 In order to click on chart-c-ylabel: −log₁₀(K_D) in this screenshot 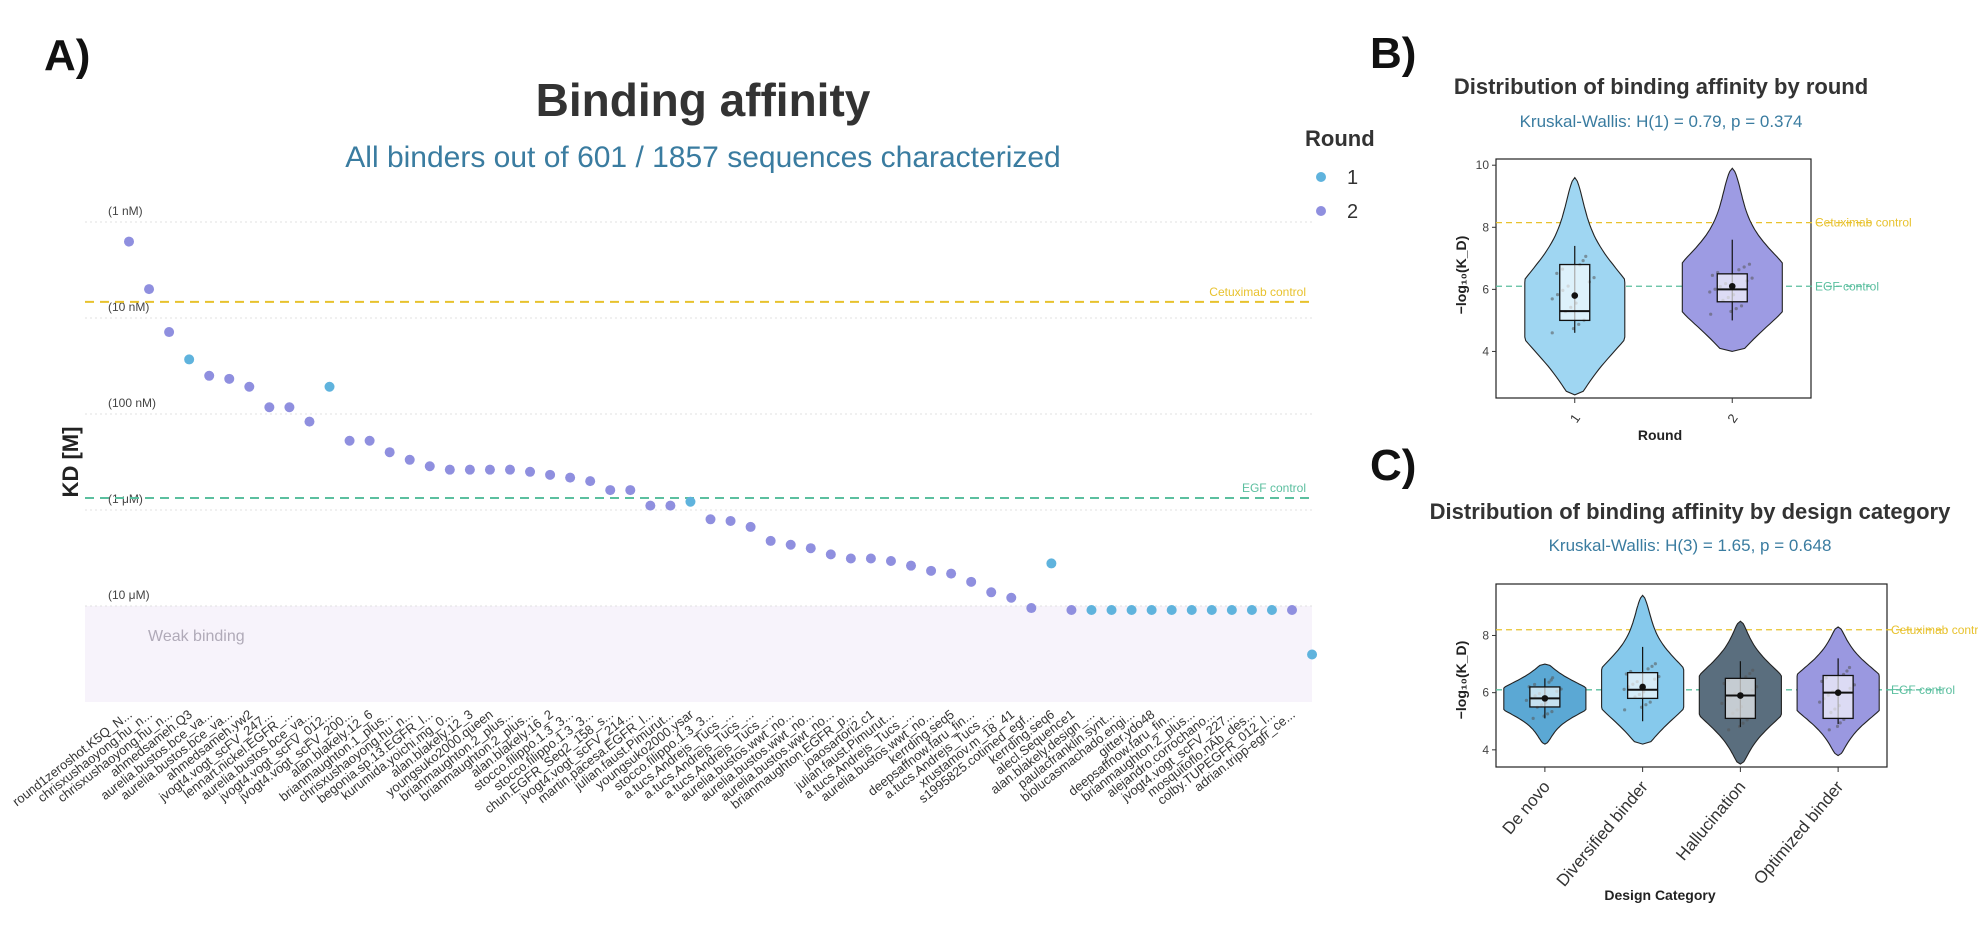, I will do `click(1461, 680)`.